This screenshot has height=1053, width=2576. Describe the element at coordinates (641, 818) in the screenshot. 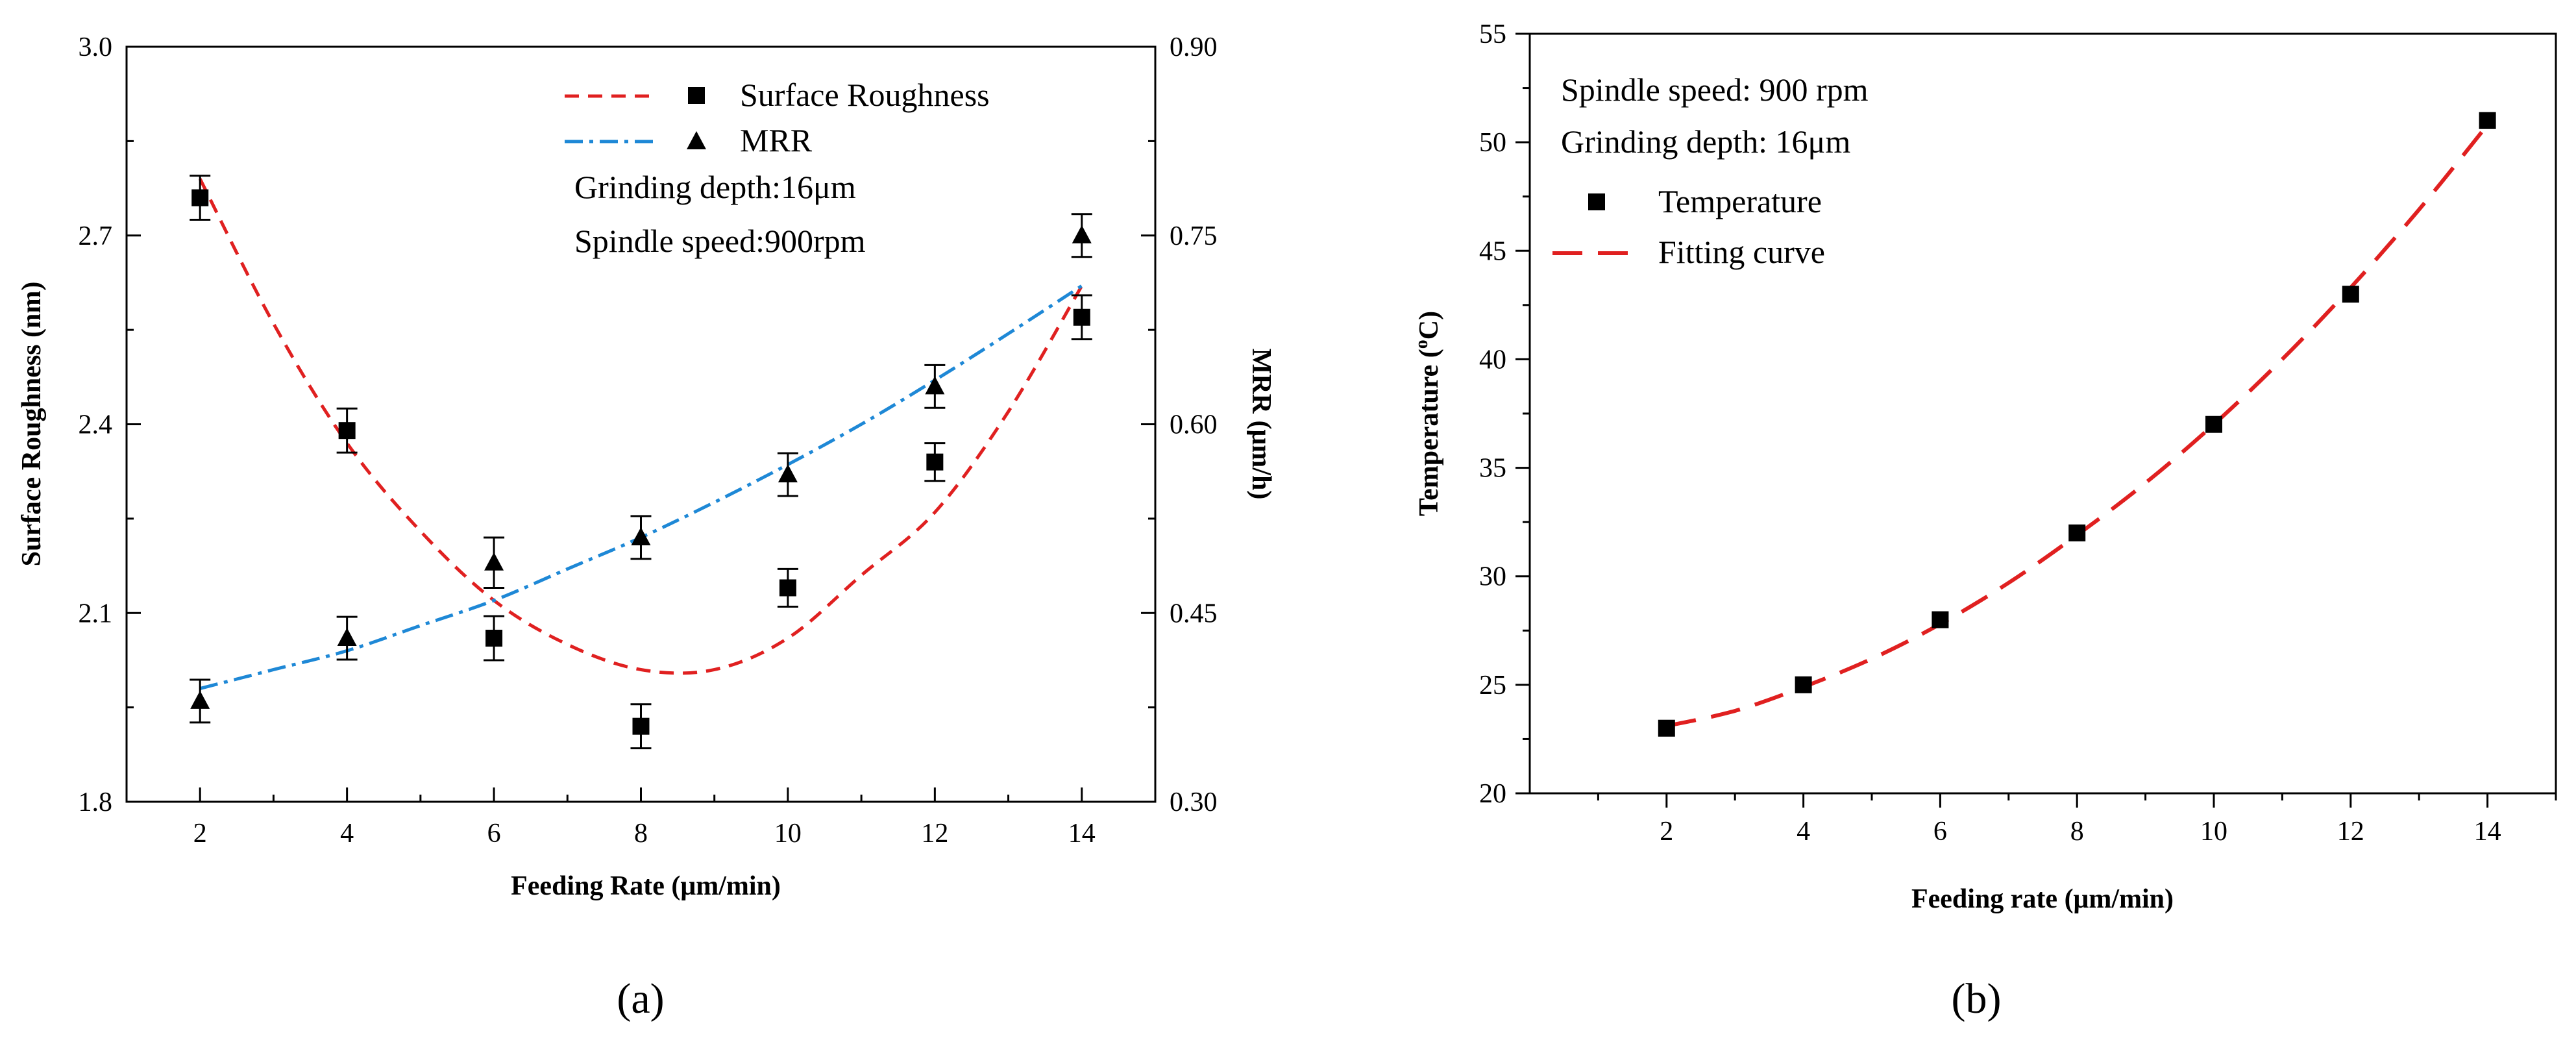

I see `chart-a-x-ticks: 2 4 6 8 10 12 14` at that location.